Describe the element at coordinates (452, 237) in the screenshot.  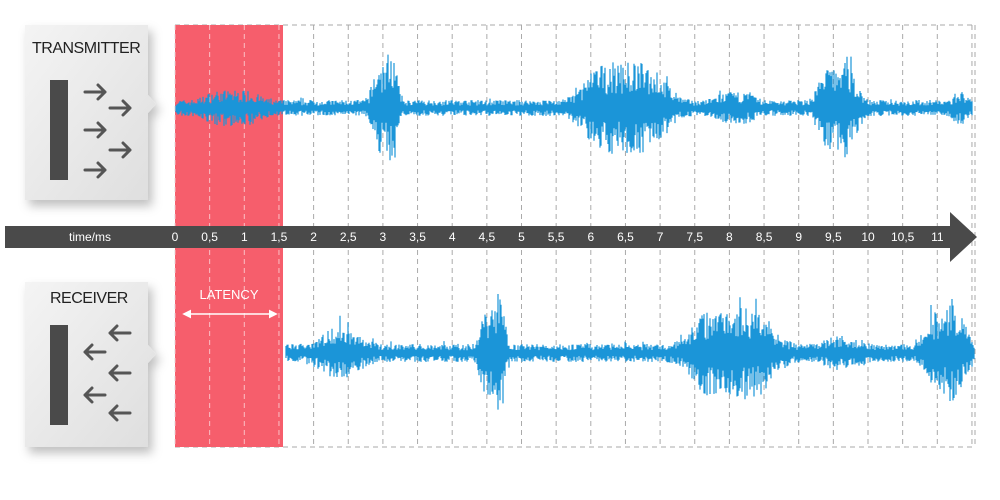
I see `tick-label: 4` at that location.